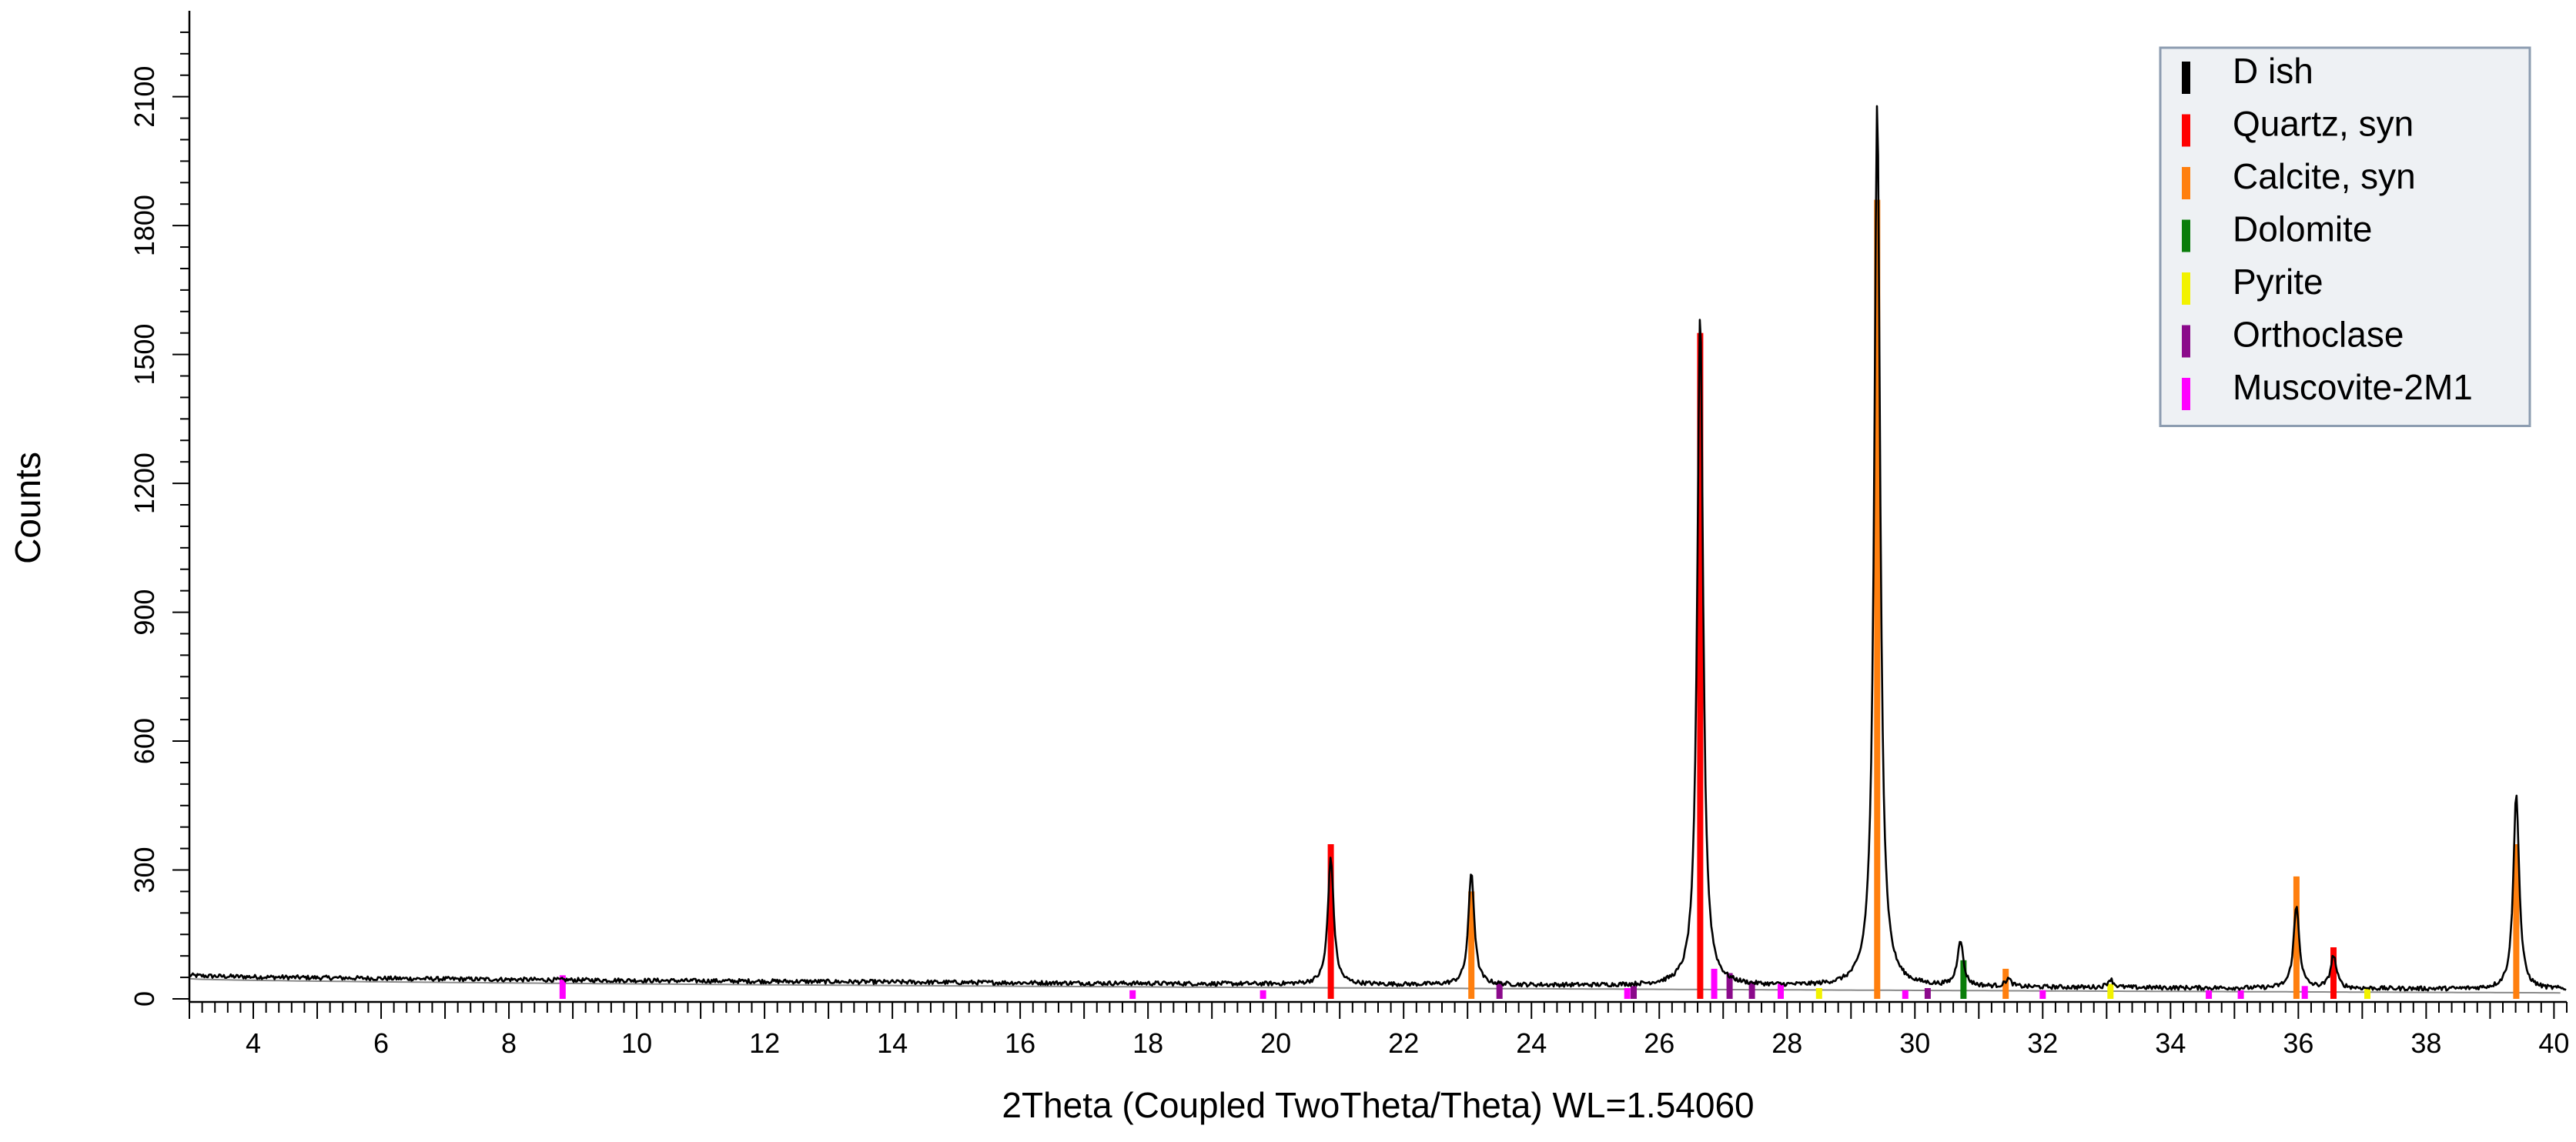 This screenshot has height=1142, width=2576. What do you see at coordinates (2043, 1043) in the screenshot?
I see `x-tick-label: 32` at bounding box center [2043, 1043].